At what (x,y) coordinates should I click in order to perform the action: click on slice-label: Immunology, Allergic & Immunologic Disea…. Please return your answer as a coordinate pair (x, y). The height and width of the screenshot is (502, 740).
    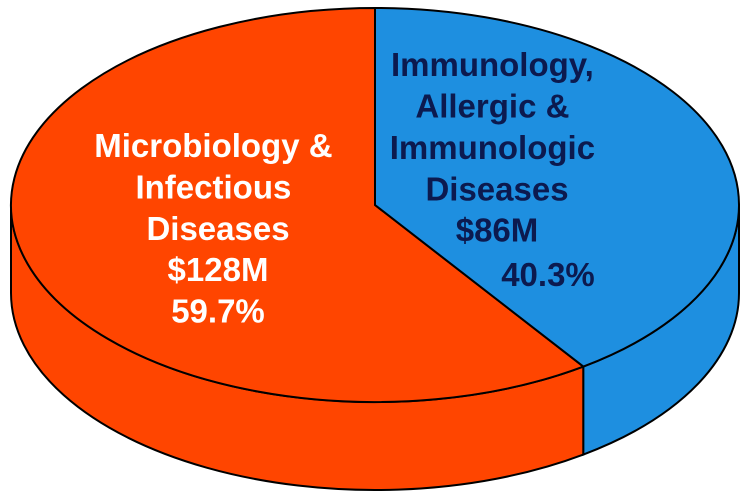
    Looking at the image, I should click on (497, 127).